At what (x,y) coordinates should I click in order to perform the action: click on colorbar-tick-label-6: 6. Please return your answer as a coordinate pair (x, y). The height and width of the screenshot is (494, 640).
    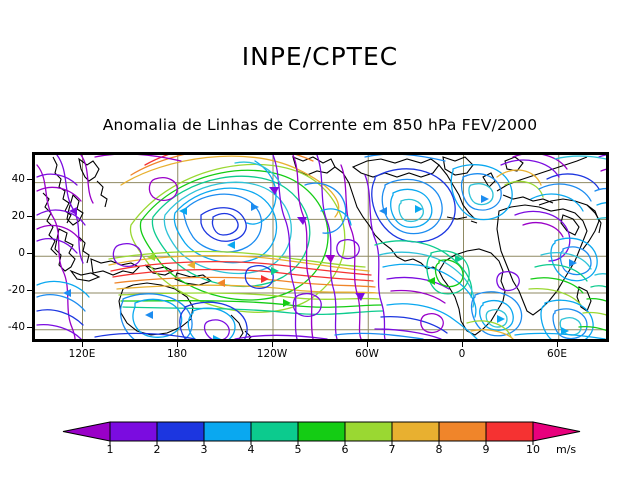
    Looking at the image, I should click on (345, 449).